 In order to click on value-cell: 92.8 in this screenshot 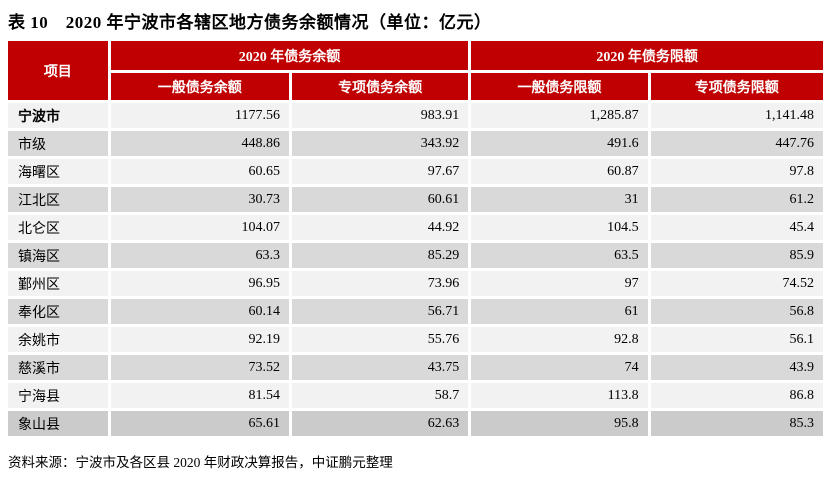, I will do `click(559, 339)`.